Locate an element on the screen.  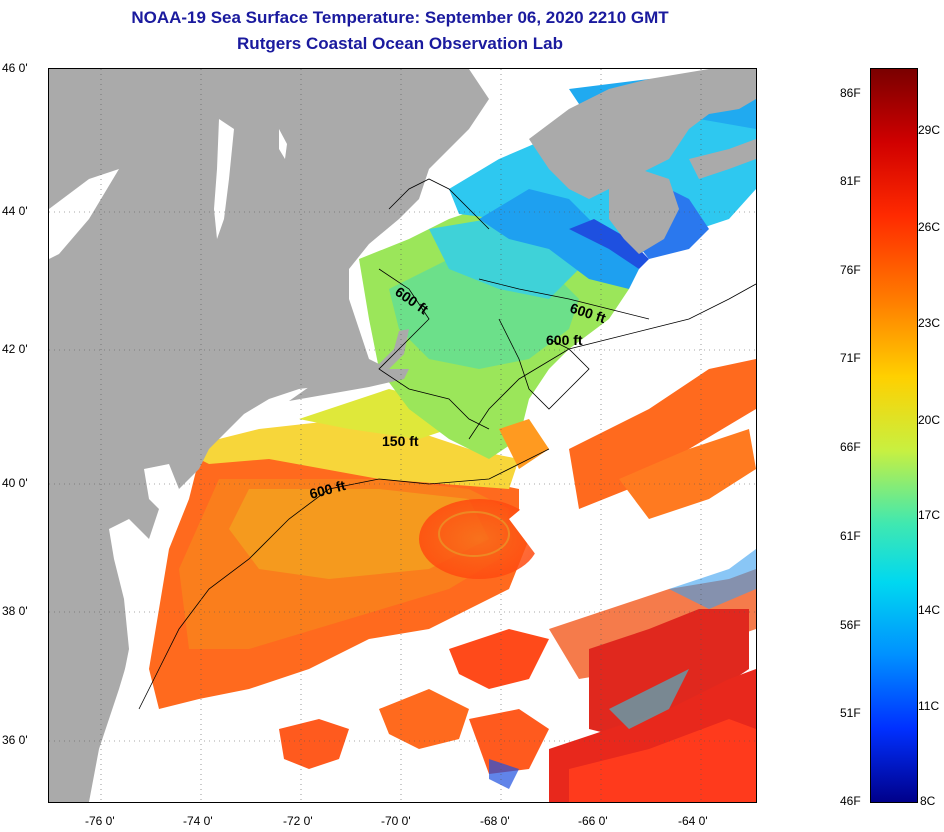
contour-label-3: 600 ft is located at coordinates (564, 340).